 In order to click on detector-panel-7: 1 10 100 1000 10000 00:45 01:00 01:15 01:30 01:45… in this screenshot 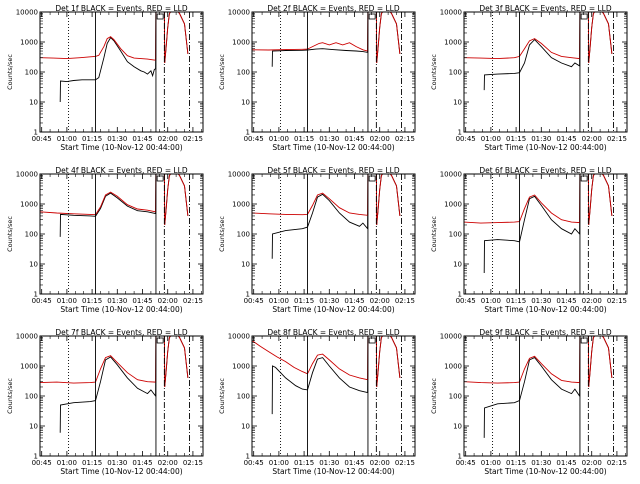, I will do `click(105, 402)`.